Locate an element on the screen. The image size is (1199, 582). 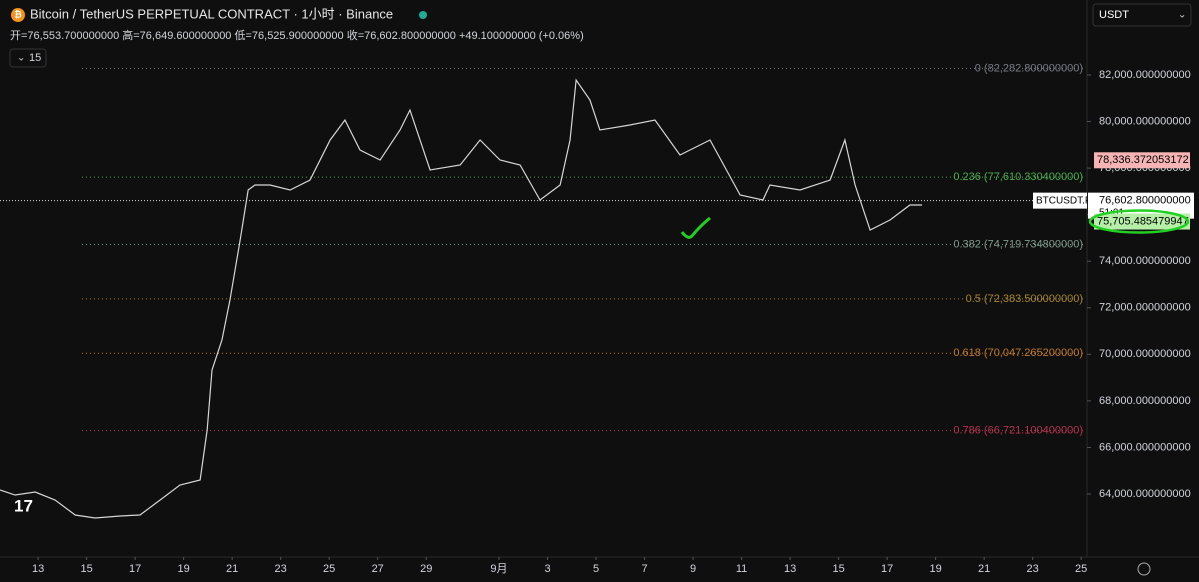
fib-label: 0 (82,282.800000000) is located at coordinates (1029, 68).